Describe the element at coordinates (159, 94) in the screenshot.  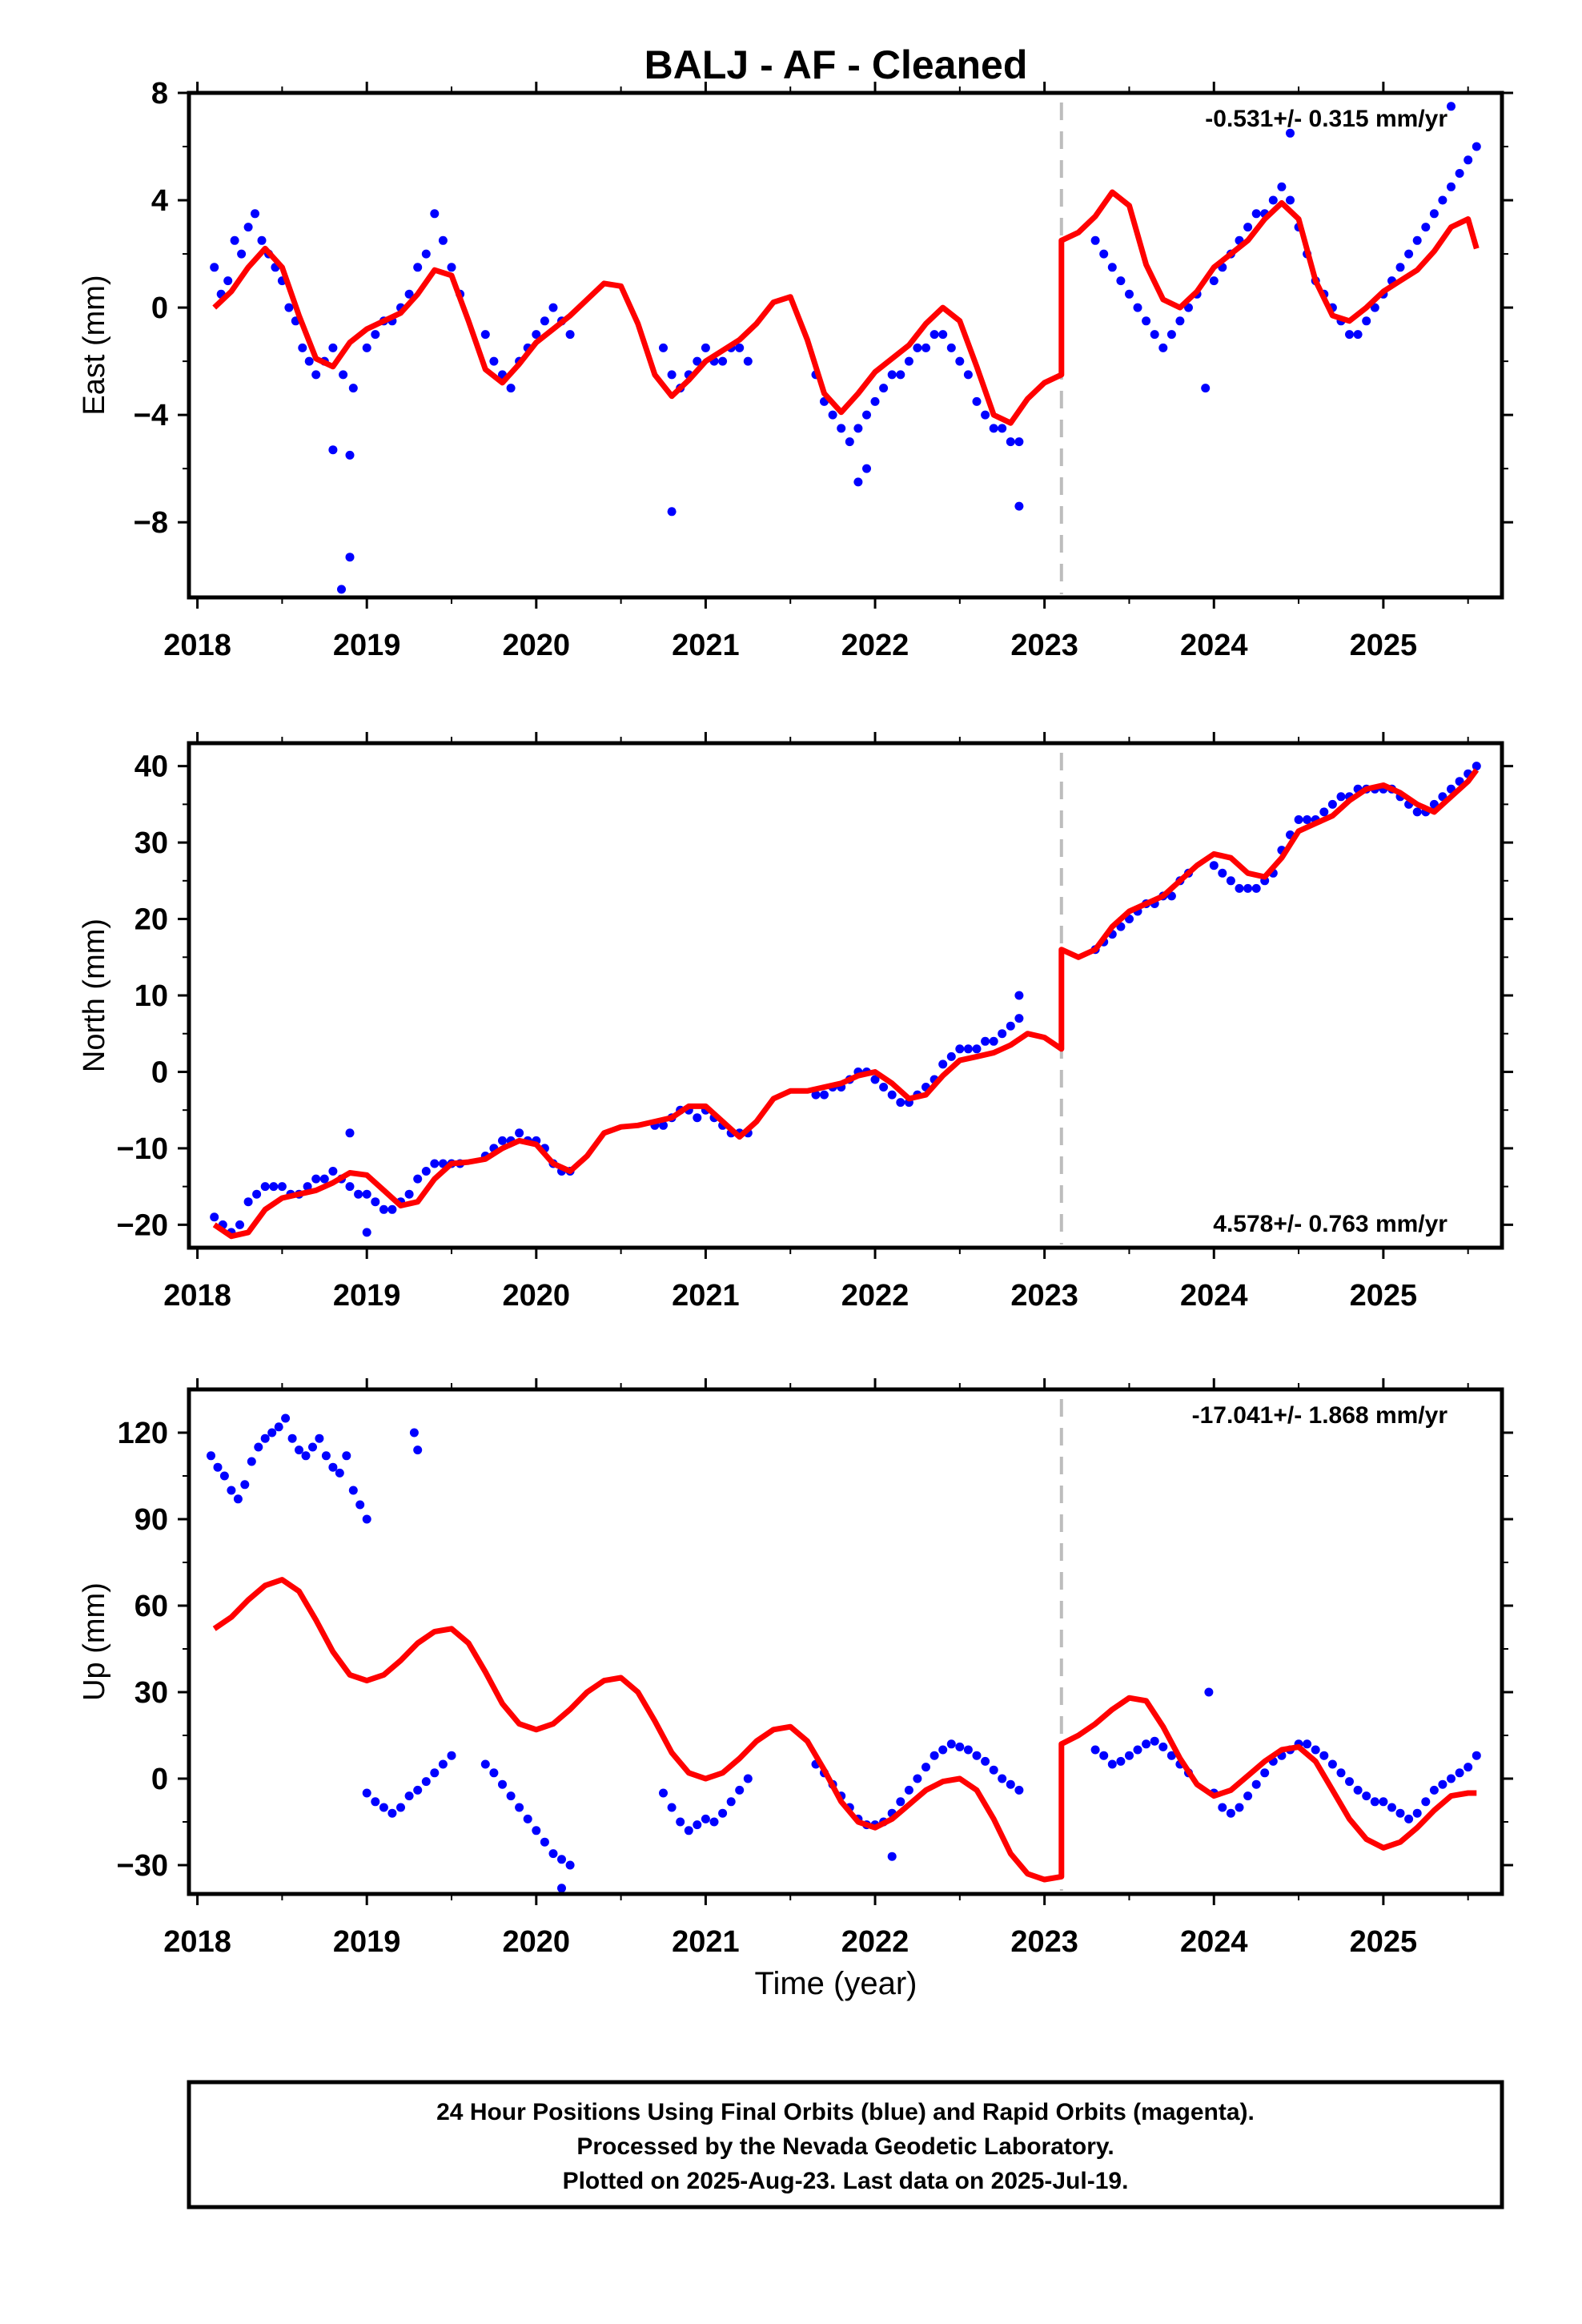
I see `y-tick-label: 8` at that location.